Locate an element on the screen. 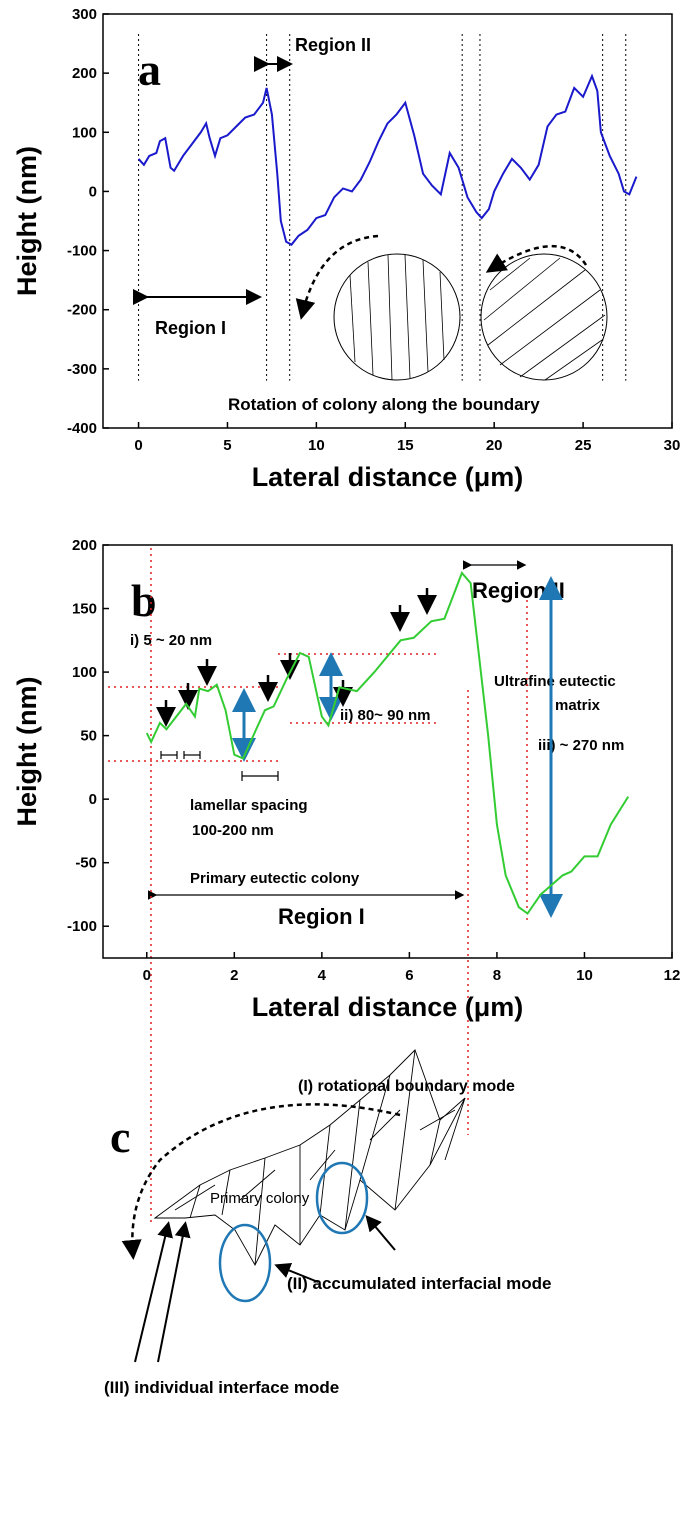 The width and height of the screenshot is (685, 1522). spacing-bars is located at coordinates (219, 766).